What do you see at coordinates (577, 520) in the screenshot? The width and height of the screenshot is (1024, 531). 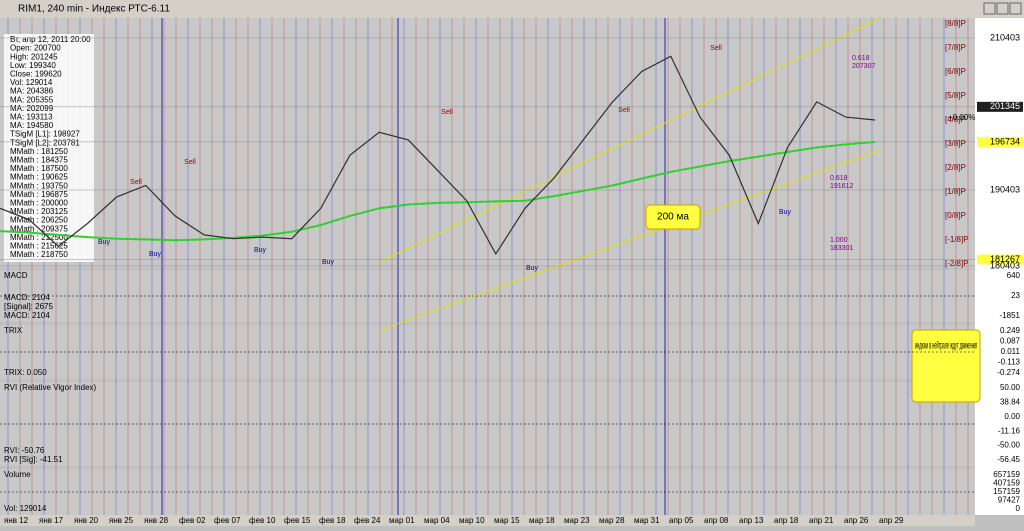 I see `x-tick-label: мар 23` at bounding box center [577, 520].